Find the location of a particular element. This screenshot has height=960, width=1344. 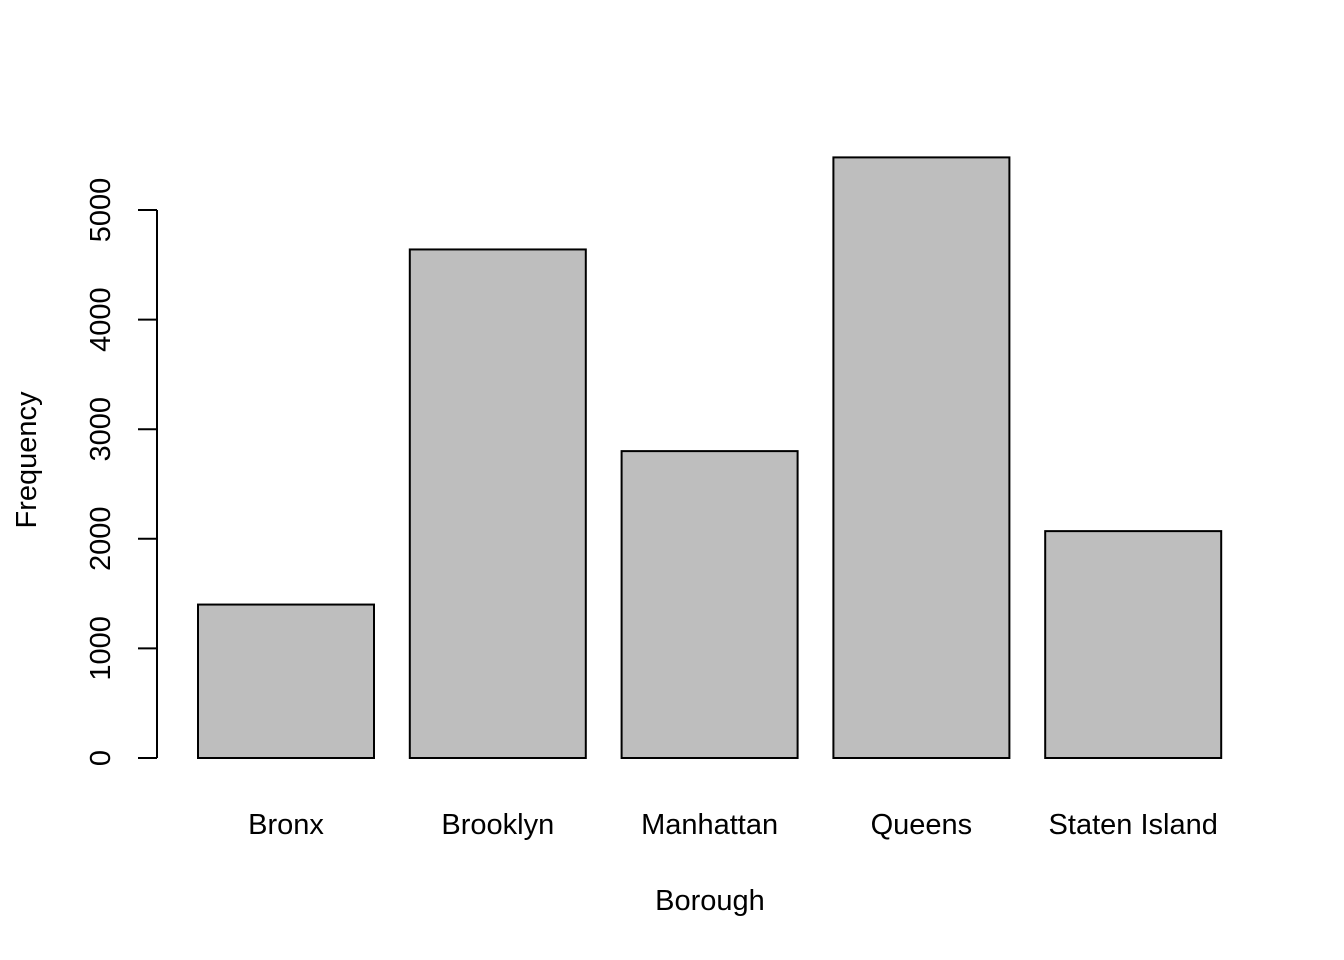

y-tick-label: 3000 is located at coordinates (101, 429).